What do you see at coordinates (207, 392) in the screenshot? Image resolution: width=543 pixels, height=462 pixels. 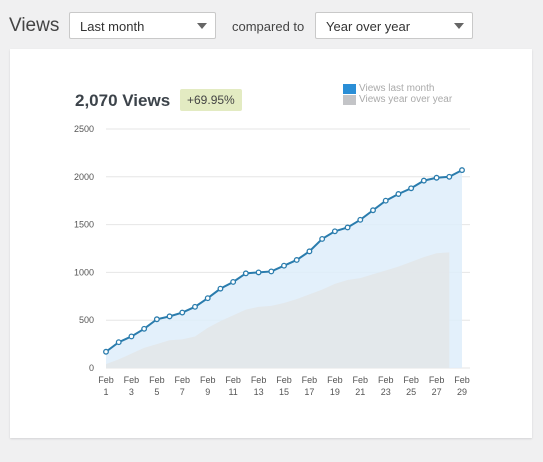 I see `x-tick-label-day: 9` at bounding box center [207, 392].